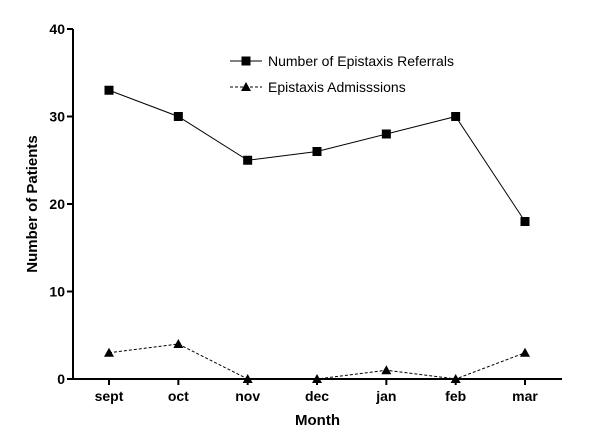 This screenshot has width=600, height=443. Describe the element at coordinates (178, 396) in the screenshot. I see `x-tick-label: oct` at that location.